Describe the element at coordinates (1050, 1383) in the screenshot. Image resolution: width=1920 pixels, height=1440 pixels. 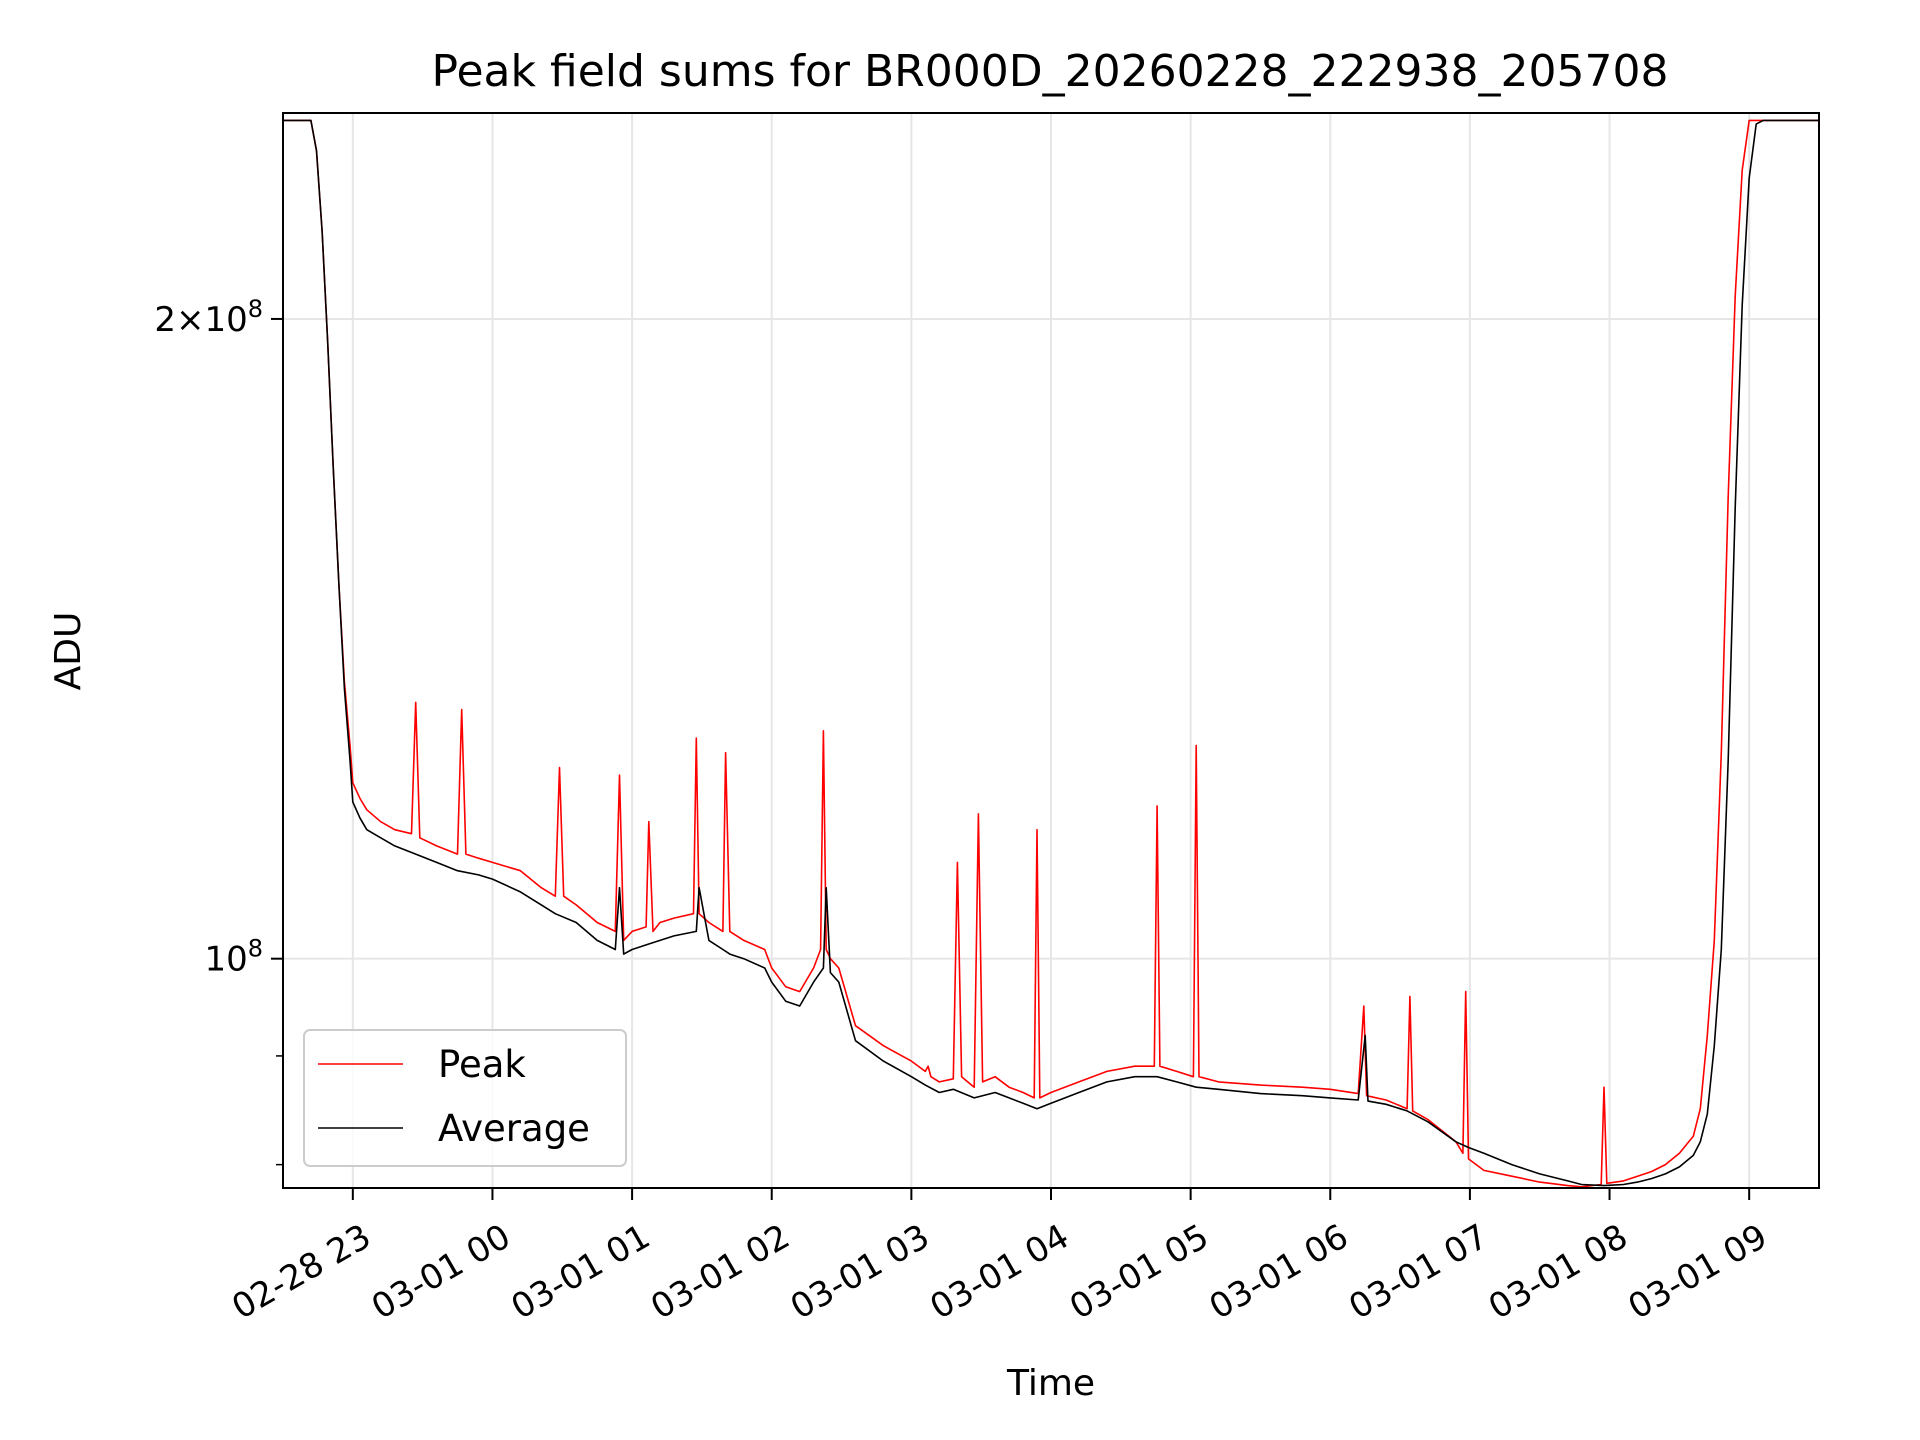
I see `x-axis-label: Time` at that location.